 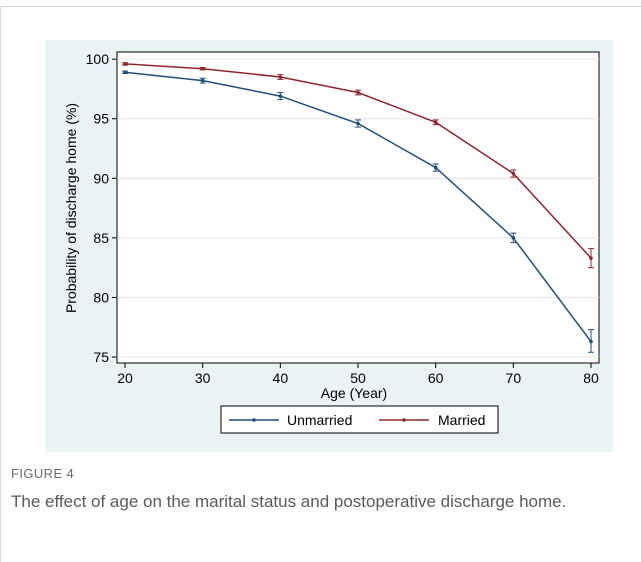 I want to click on x-tick-label: 60, so click(x=436, y=378).